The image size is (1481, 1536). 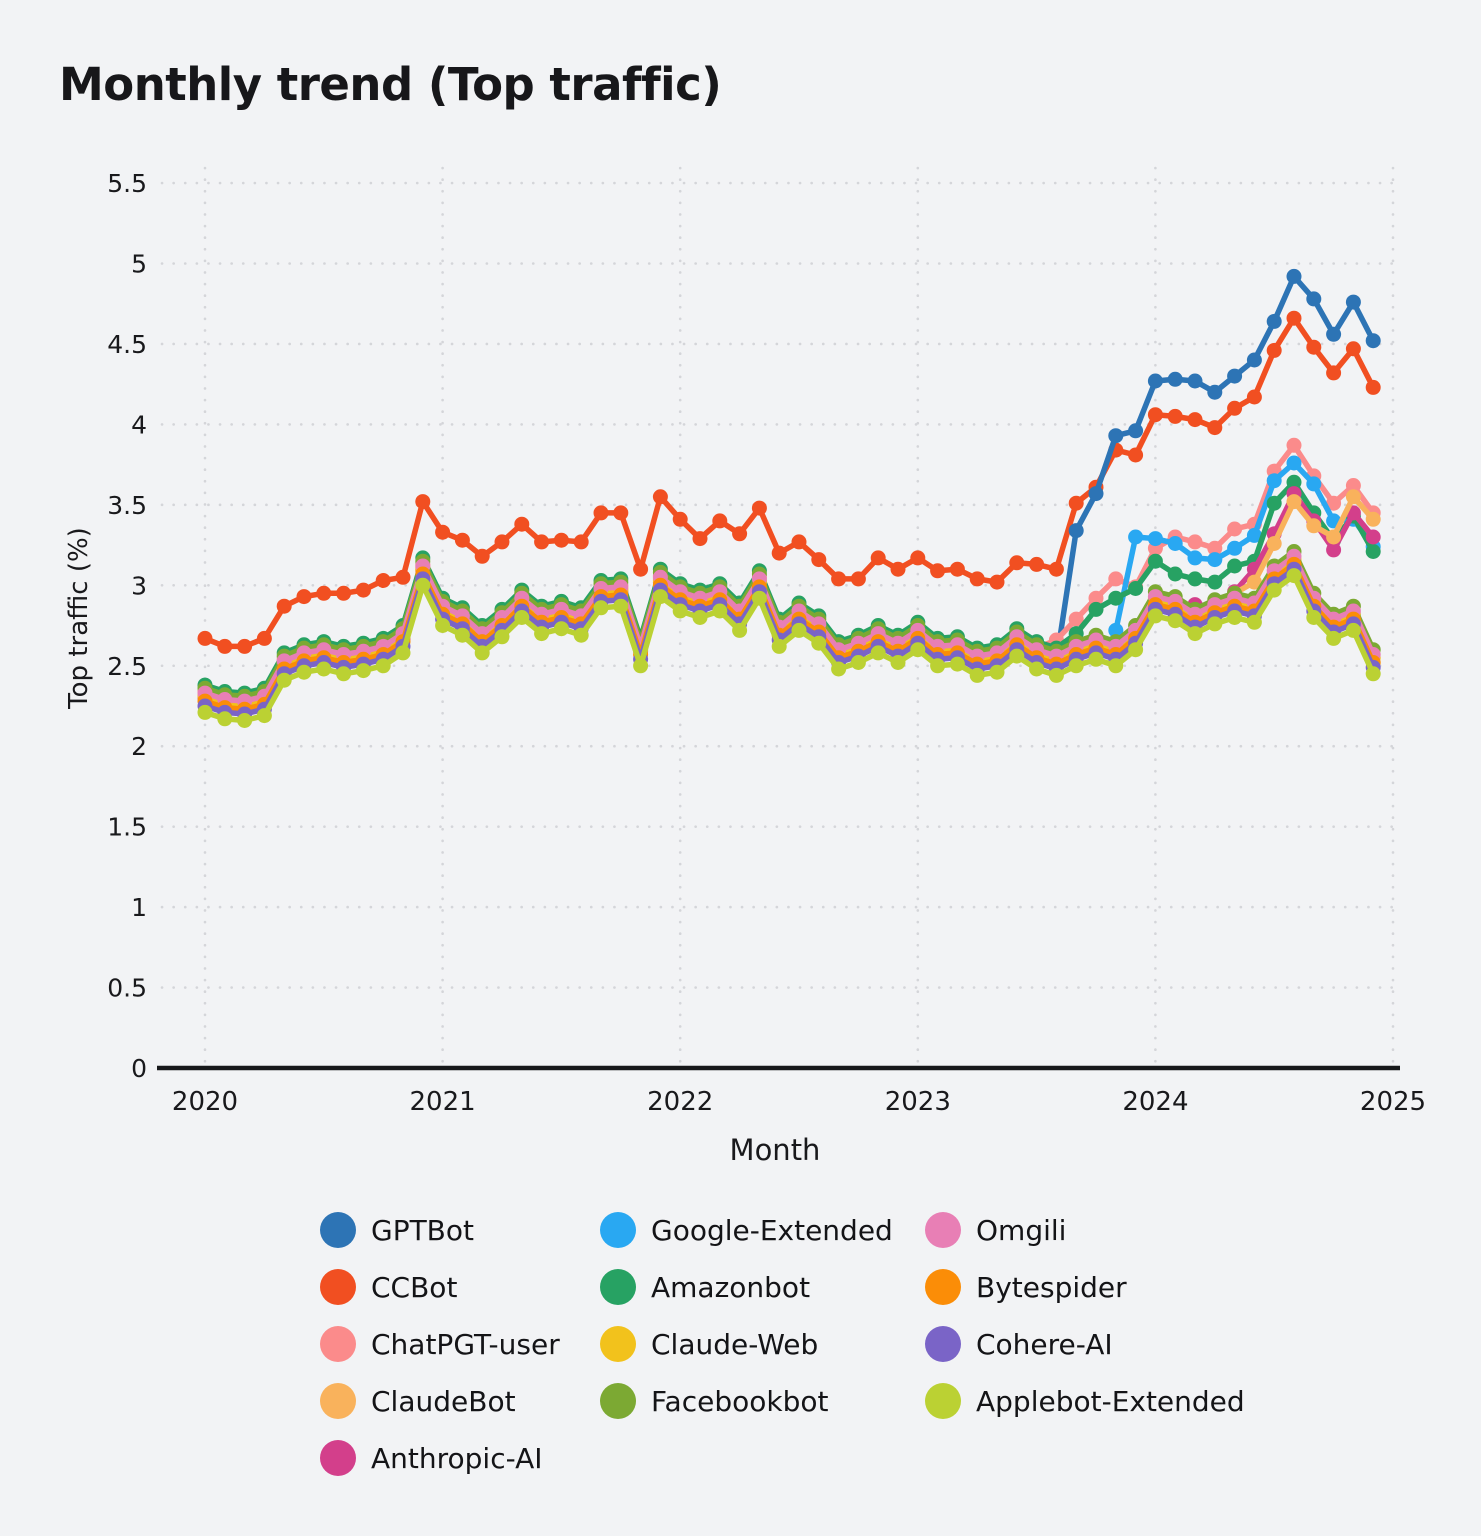 What do you see at coordinates (457, 1458) in the screenshot?
I see `legend-label: Anthropic-AI` at bounding box center [457, 1458].